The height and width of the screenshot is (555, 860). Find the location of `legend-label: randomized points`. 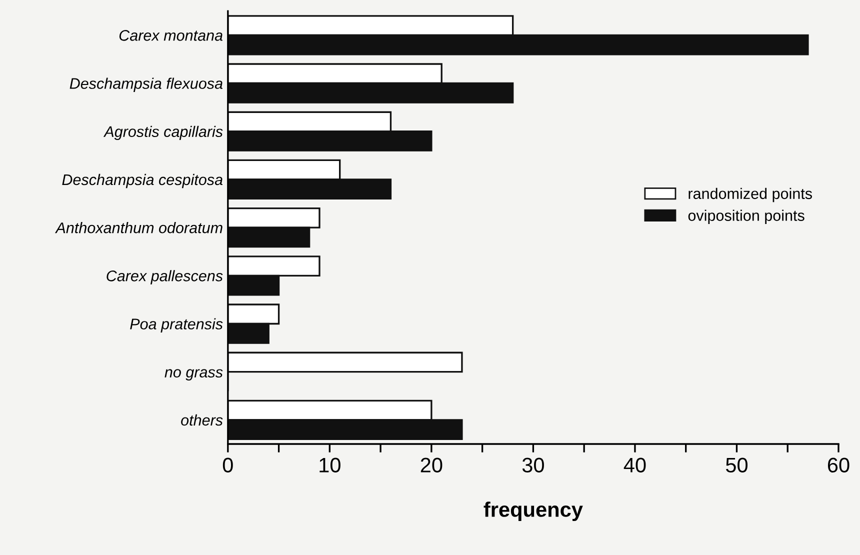

legend-label: randomized points is located at coordinates (750, 195).